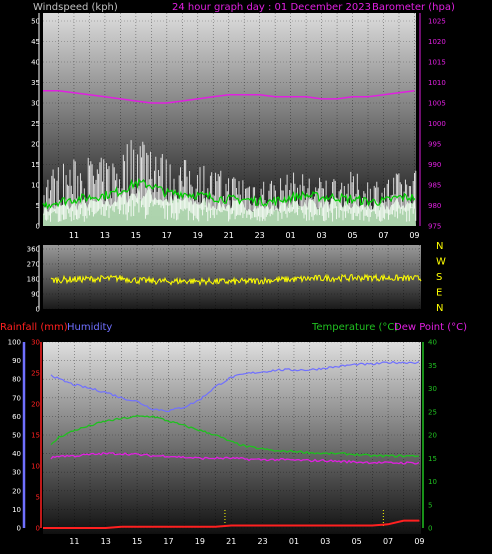 The width and height of the screenshot is (492, 554). What do you see at coordinates (235, 386) in the screenshot?
I see `humidity-series` at bounding box center [235, 386].